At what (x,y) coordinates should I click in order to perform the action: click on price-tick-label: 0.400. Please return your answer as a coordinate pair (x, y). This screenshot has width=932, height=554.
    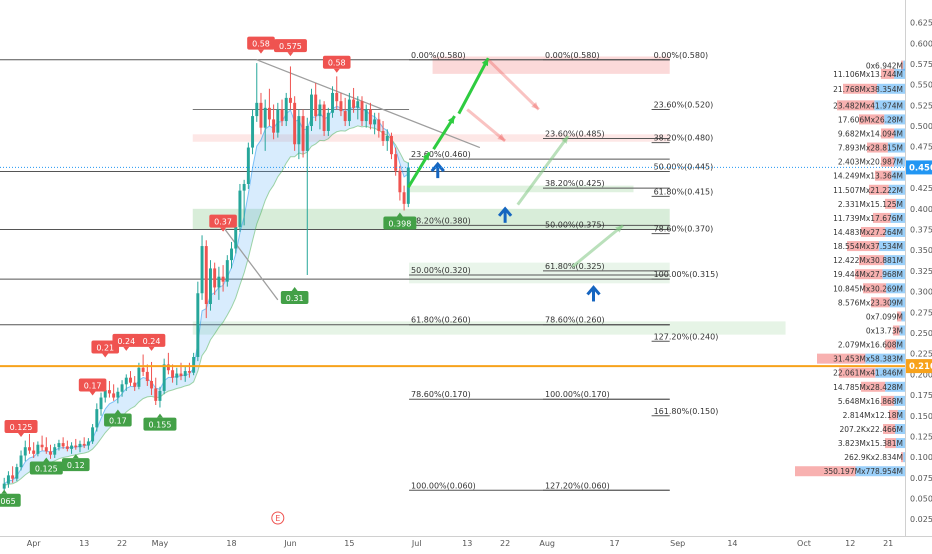
    Looking at the image, I should click on (921, 209).